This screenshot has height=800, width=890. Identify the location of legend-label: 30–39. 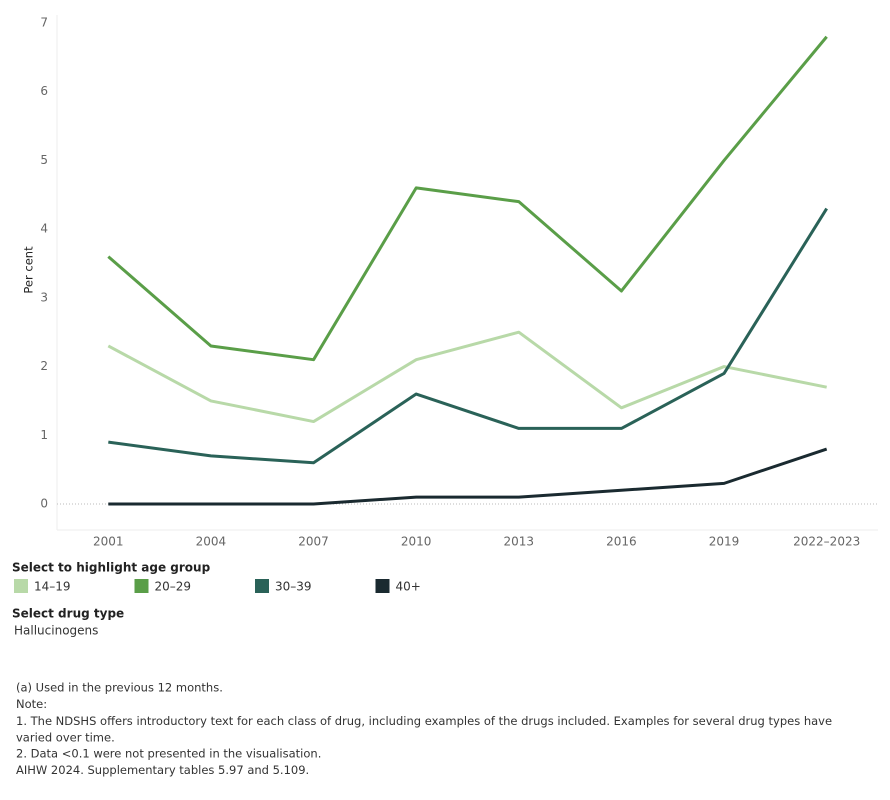
(293, 587).